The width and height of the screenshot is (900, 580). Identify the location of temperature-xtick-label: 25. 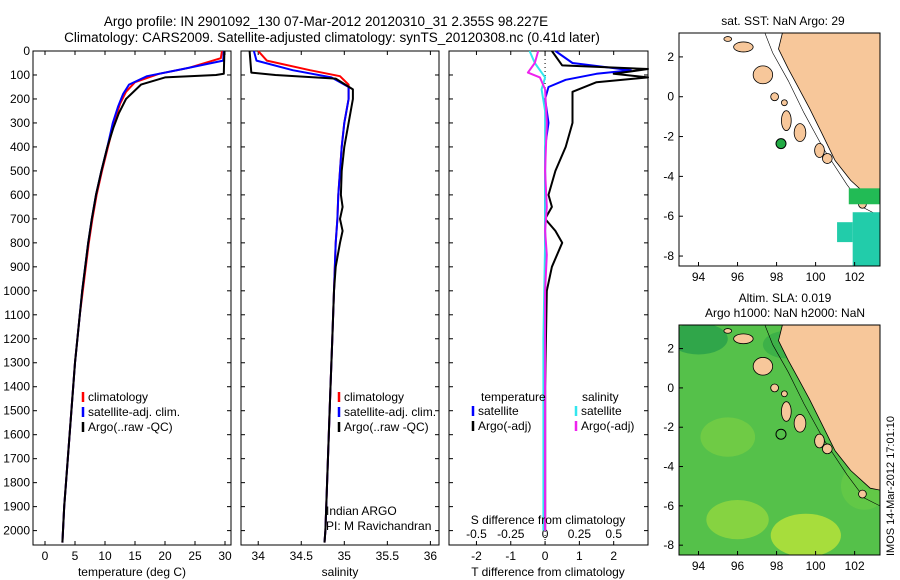
(195, 556).